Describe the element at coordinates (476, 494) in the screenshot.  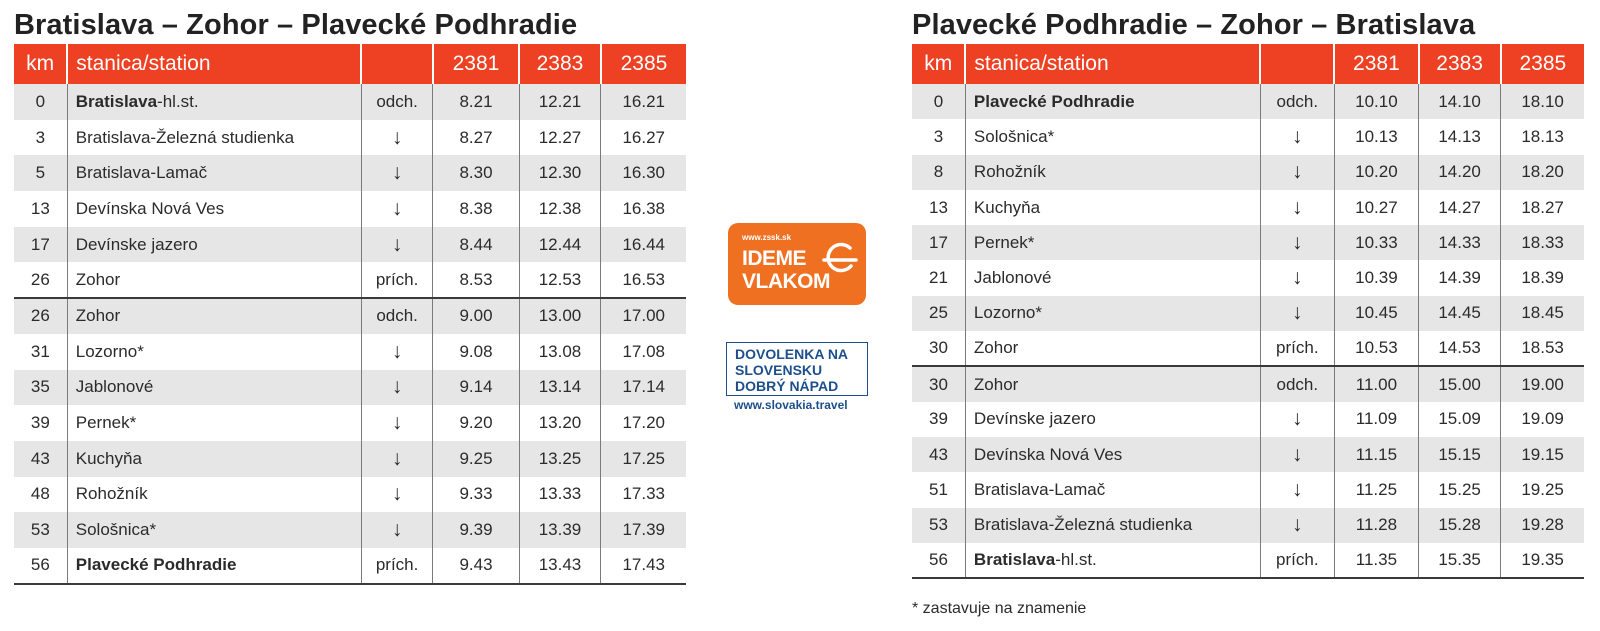
I see `time-cell-2381: 9.33` at that location.